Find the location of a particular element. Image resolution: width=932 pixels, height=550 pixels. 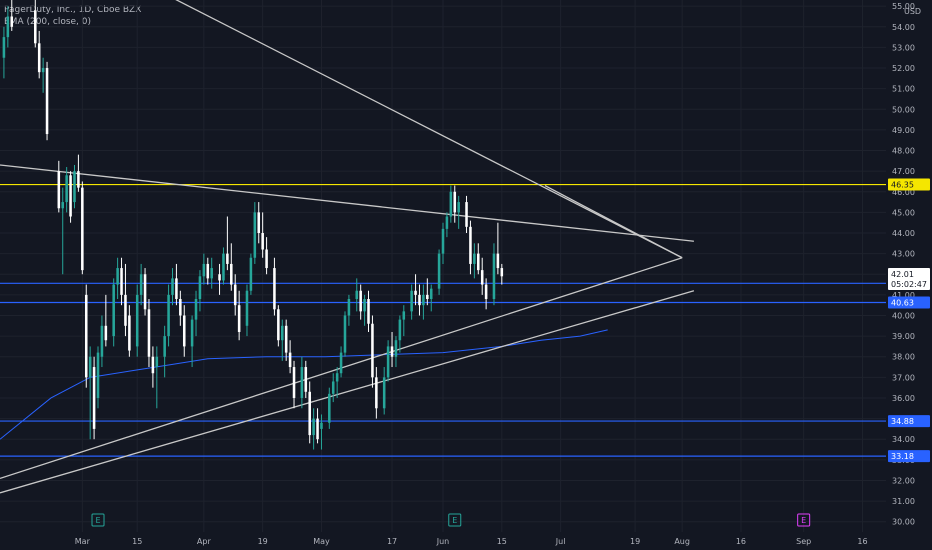

trendline is located at coordinates (613, 222).